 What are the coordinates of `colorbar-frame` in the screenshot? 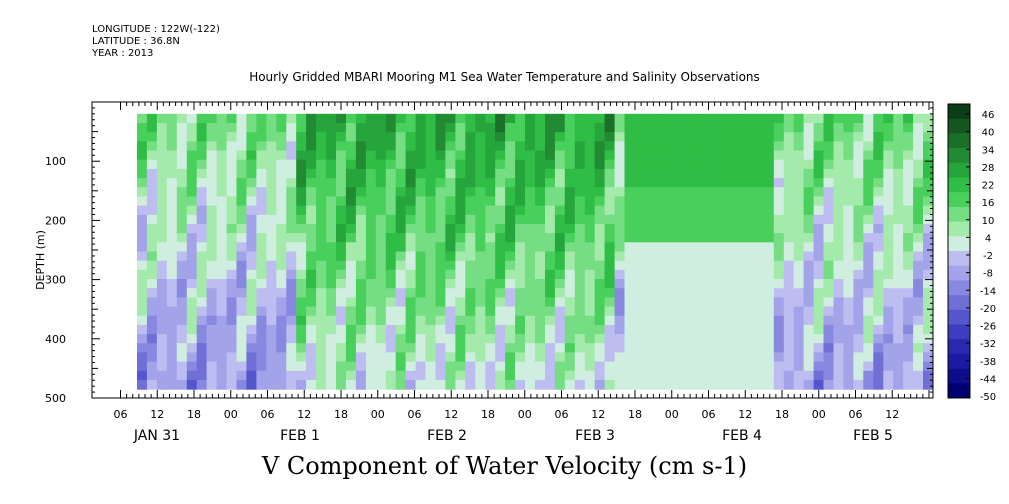 It's located at (959, 251).